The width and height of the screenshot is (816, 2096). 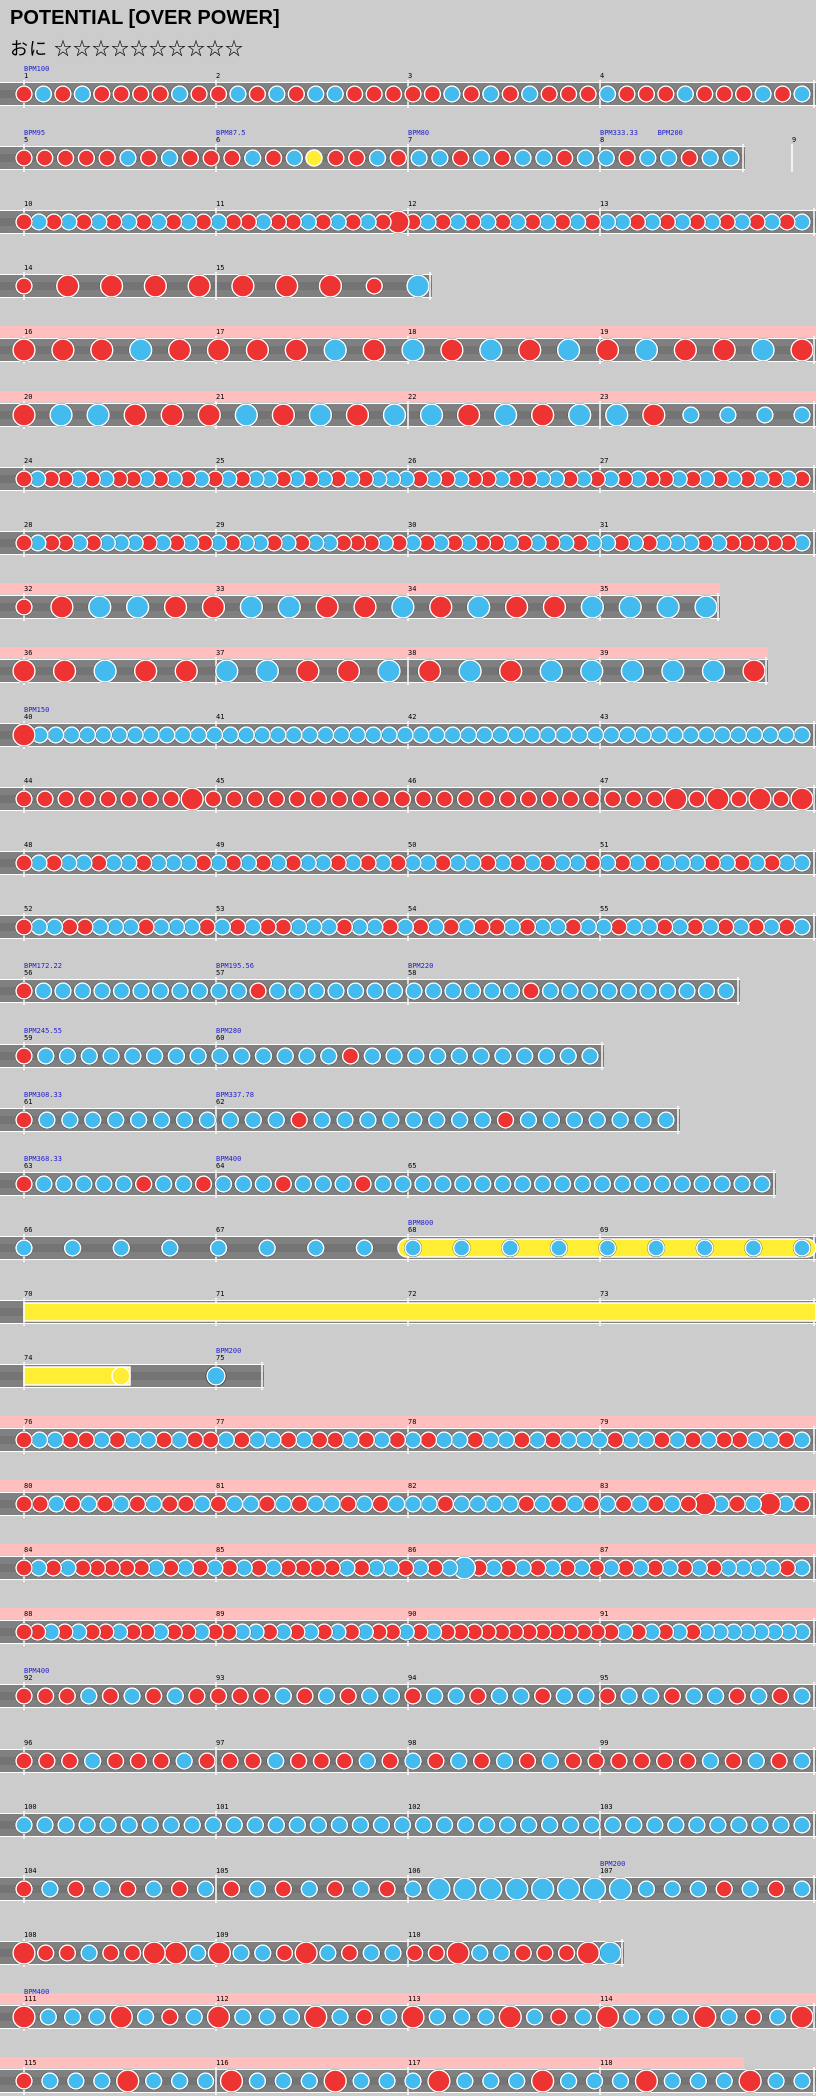 I want to click on measure-number: 76, so click(x=28, y=1422).